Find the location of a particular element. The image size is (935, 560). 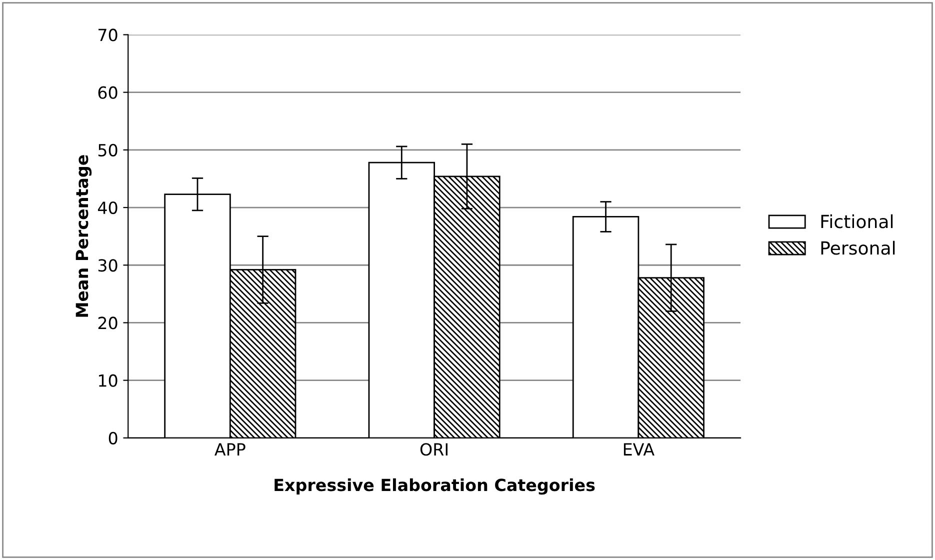

y-tick-label: 60 is located at coordinates (108, 92).